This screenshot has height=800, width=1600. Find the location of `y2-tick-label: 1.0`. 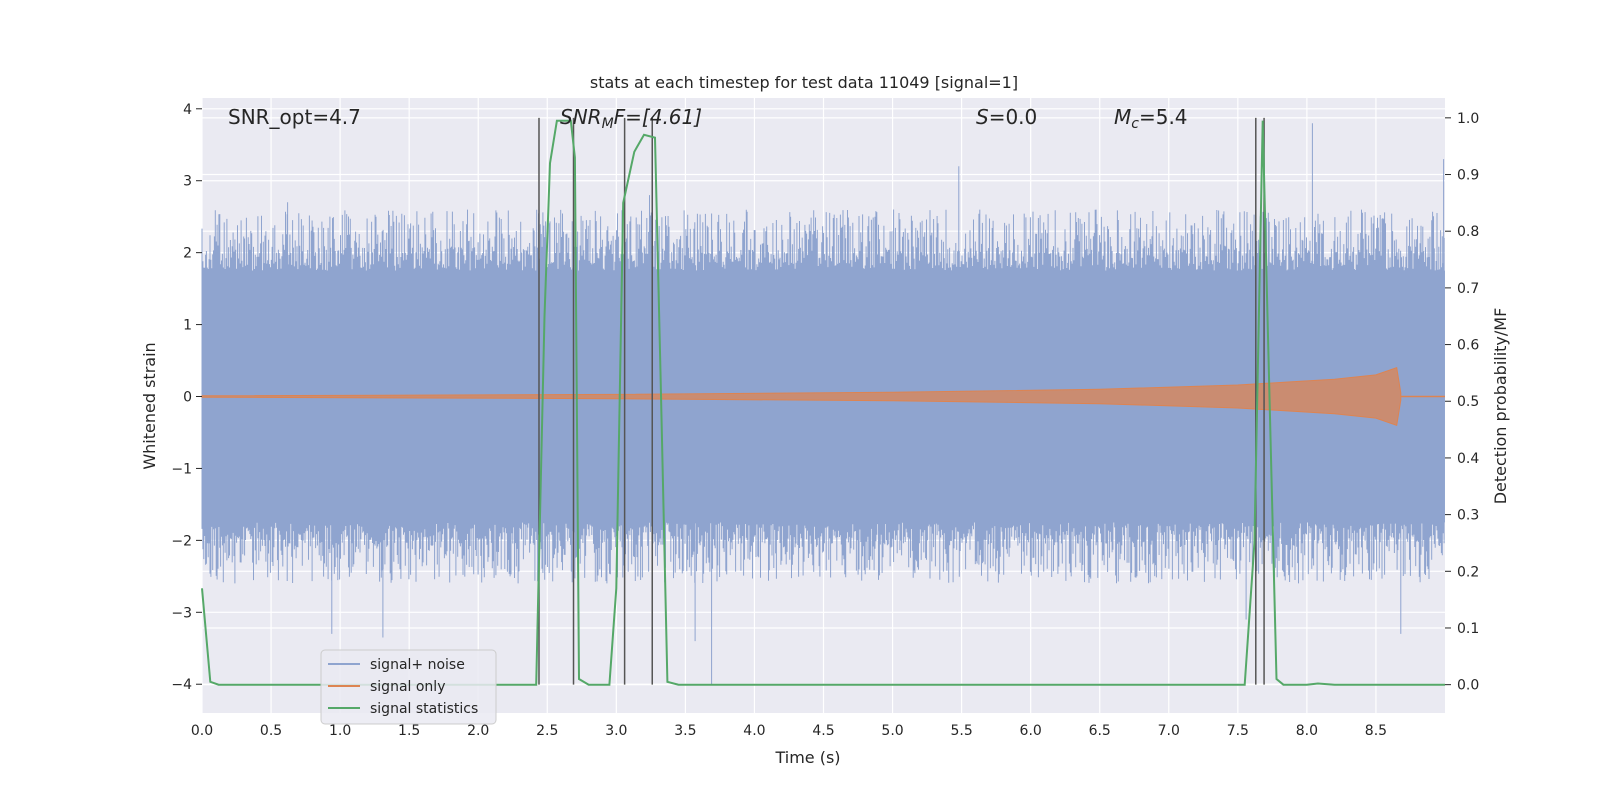

y2-tick-label: 1.0 is located at coordinates (1468, 119).